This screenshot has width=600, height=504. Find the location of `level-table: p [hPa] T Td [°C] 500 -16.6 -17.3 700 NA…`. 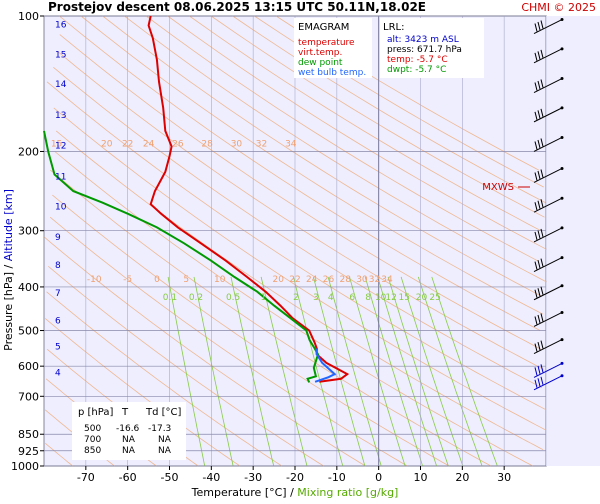

level-table: p [hPa] T Td [°C] 500 -16.6 -17.3 700 NA… is located at coordinates (129, 431).